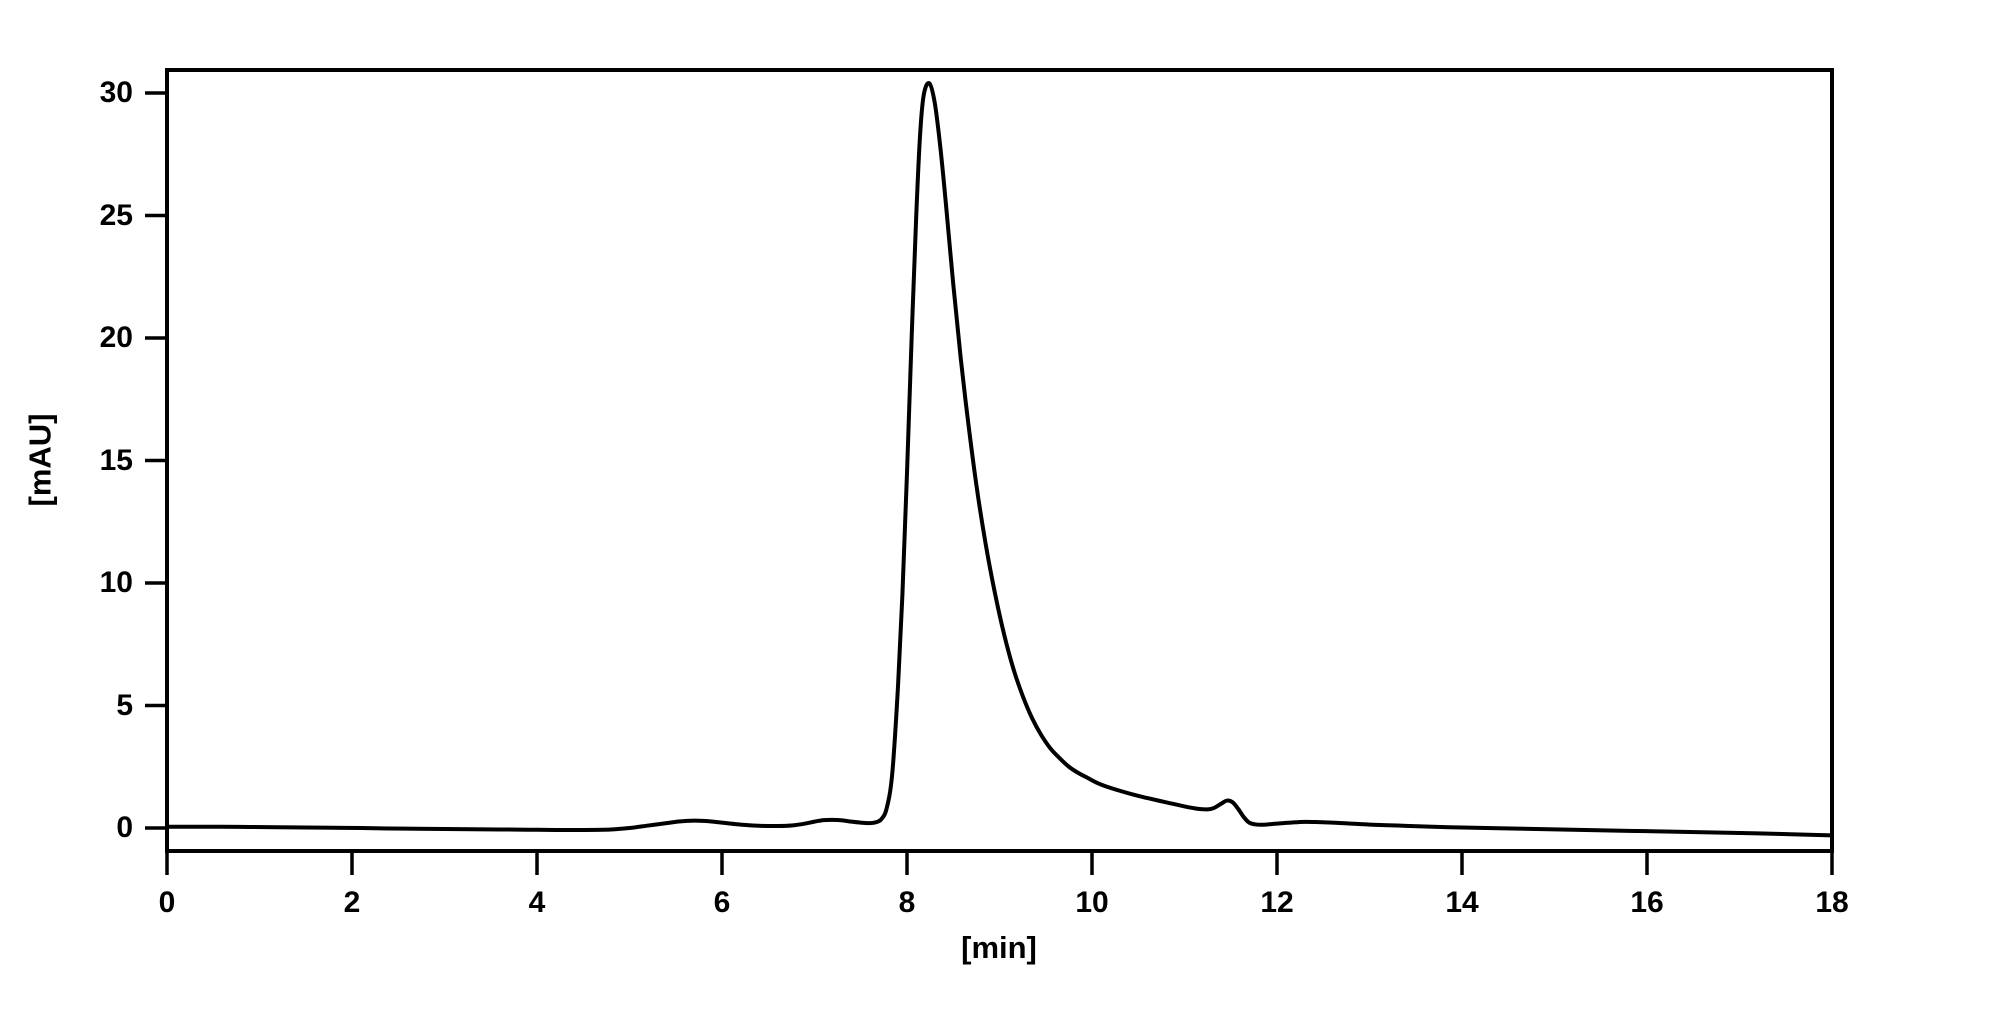 This screenshot has width=1999, height=1019. Describe the element at coordinates (1462, 902) in the screenshot. I see `x-tick-label: 14` at that location.